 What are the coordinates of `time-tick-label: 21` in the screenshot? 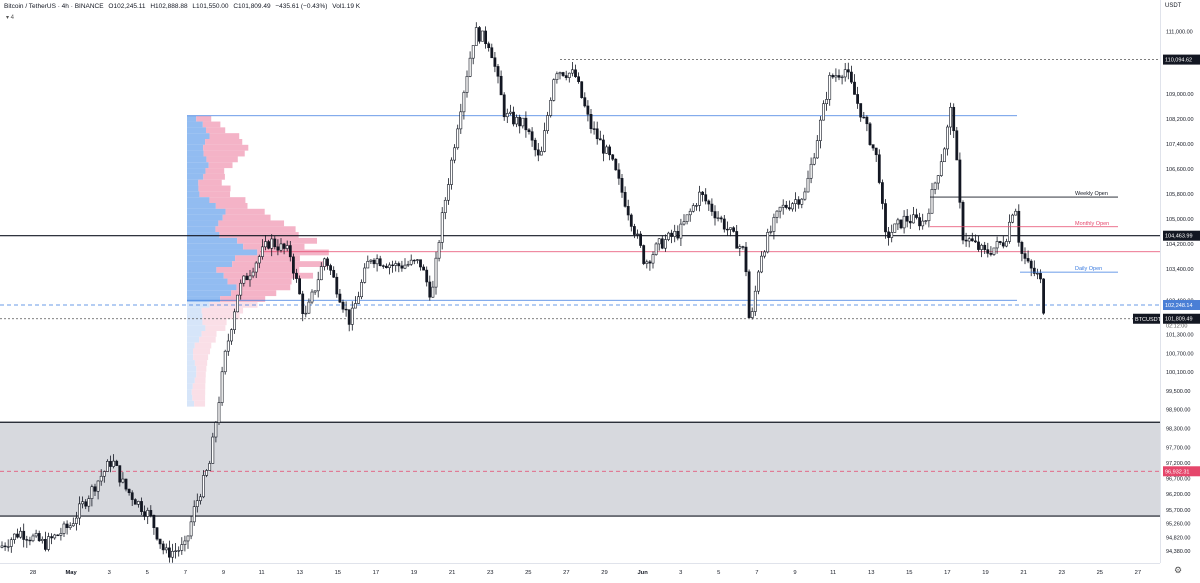 It's located at (1023, 573).